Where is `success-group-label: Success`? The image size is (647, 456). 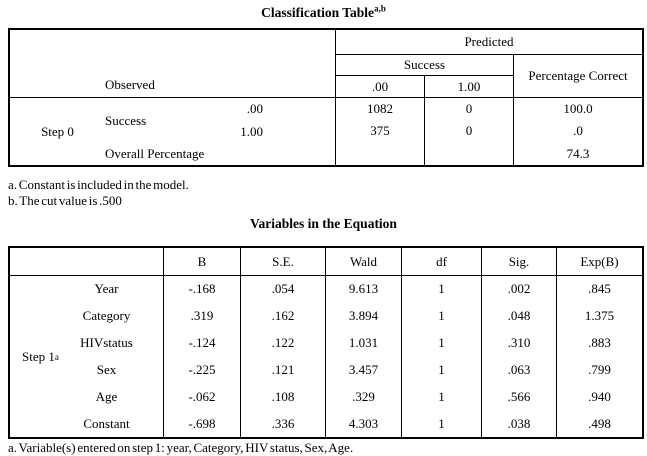
success-group-label: Success is located at coordinates (126, 120).